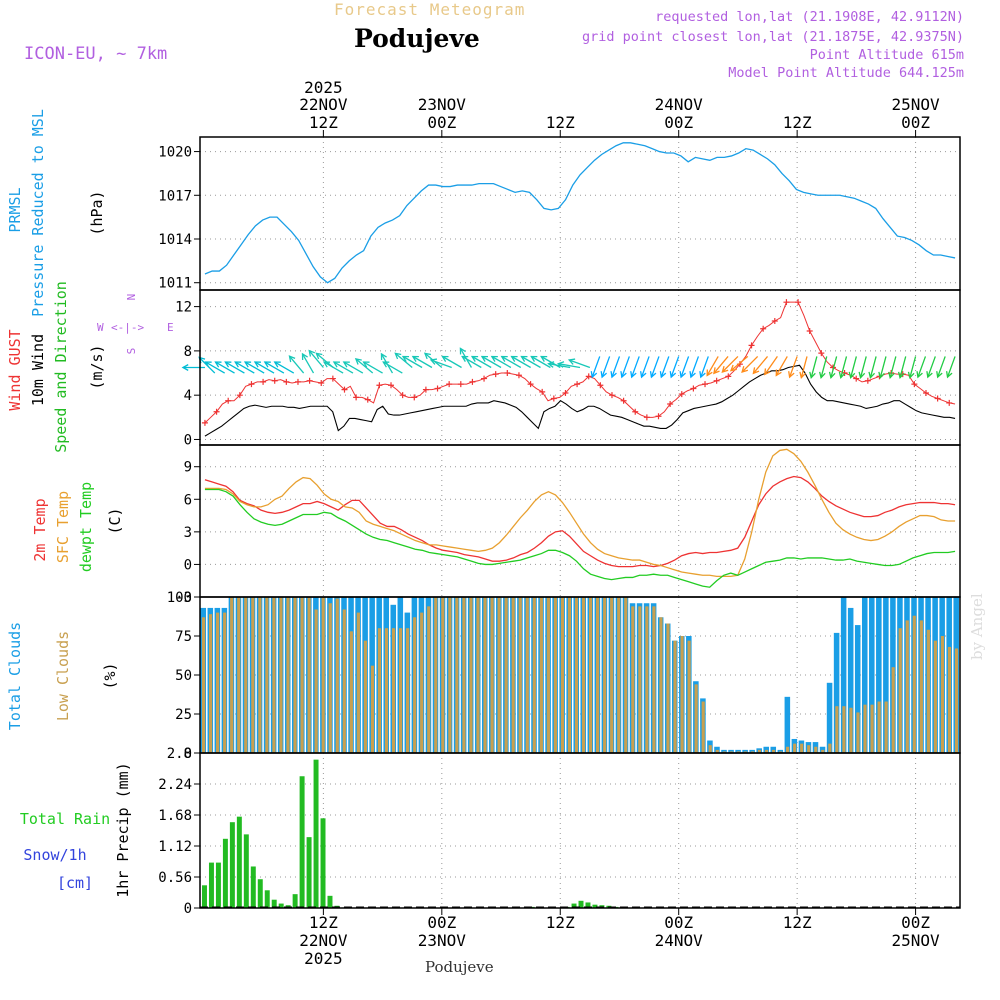 This screenshot has width=1000, height=1000. What do you see at coordinates (65, 819) in the screenshot?
I see `rain-legend-label: Total Rain` at bounding box center [65, 819].